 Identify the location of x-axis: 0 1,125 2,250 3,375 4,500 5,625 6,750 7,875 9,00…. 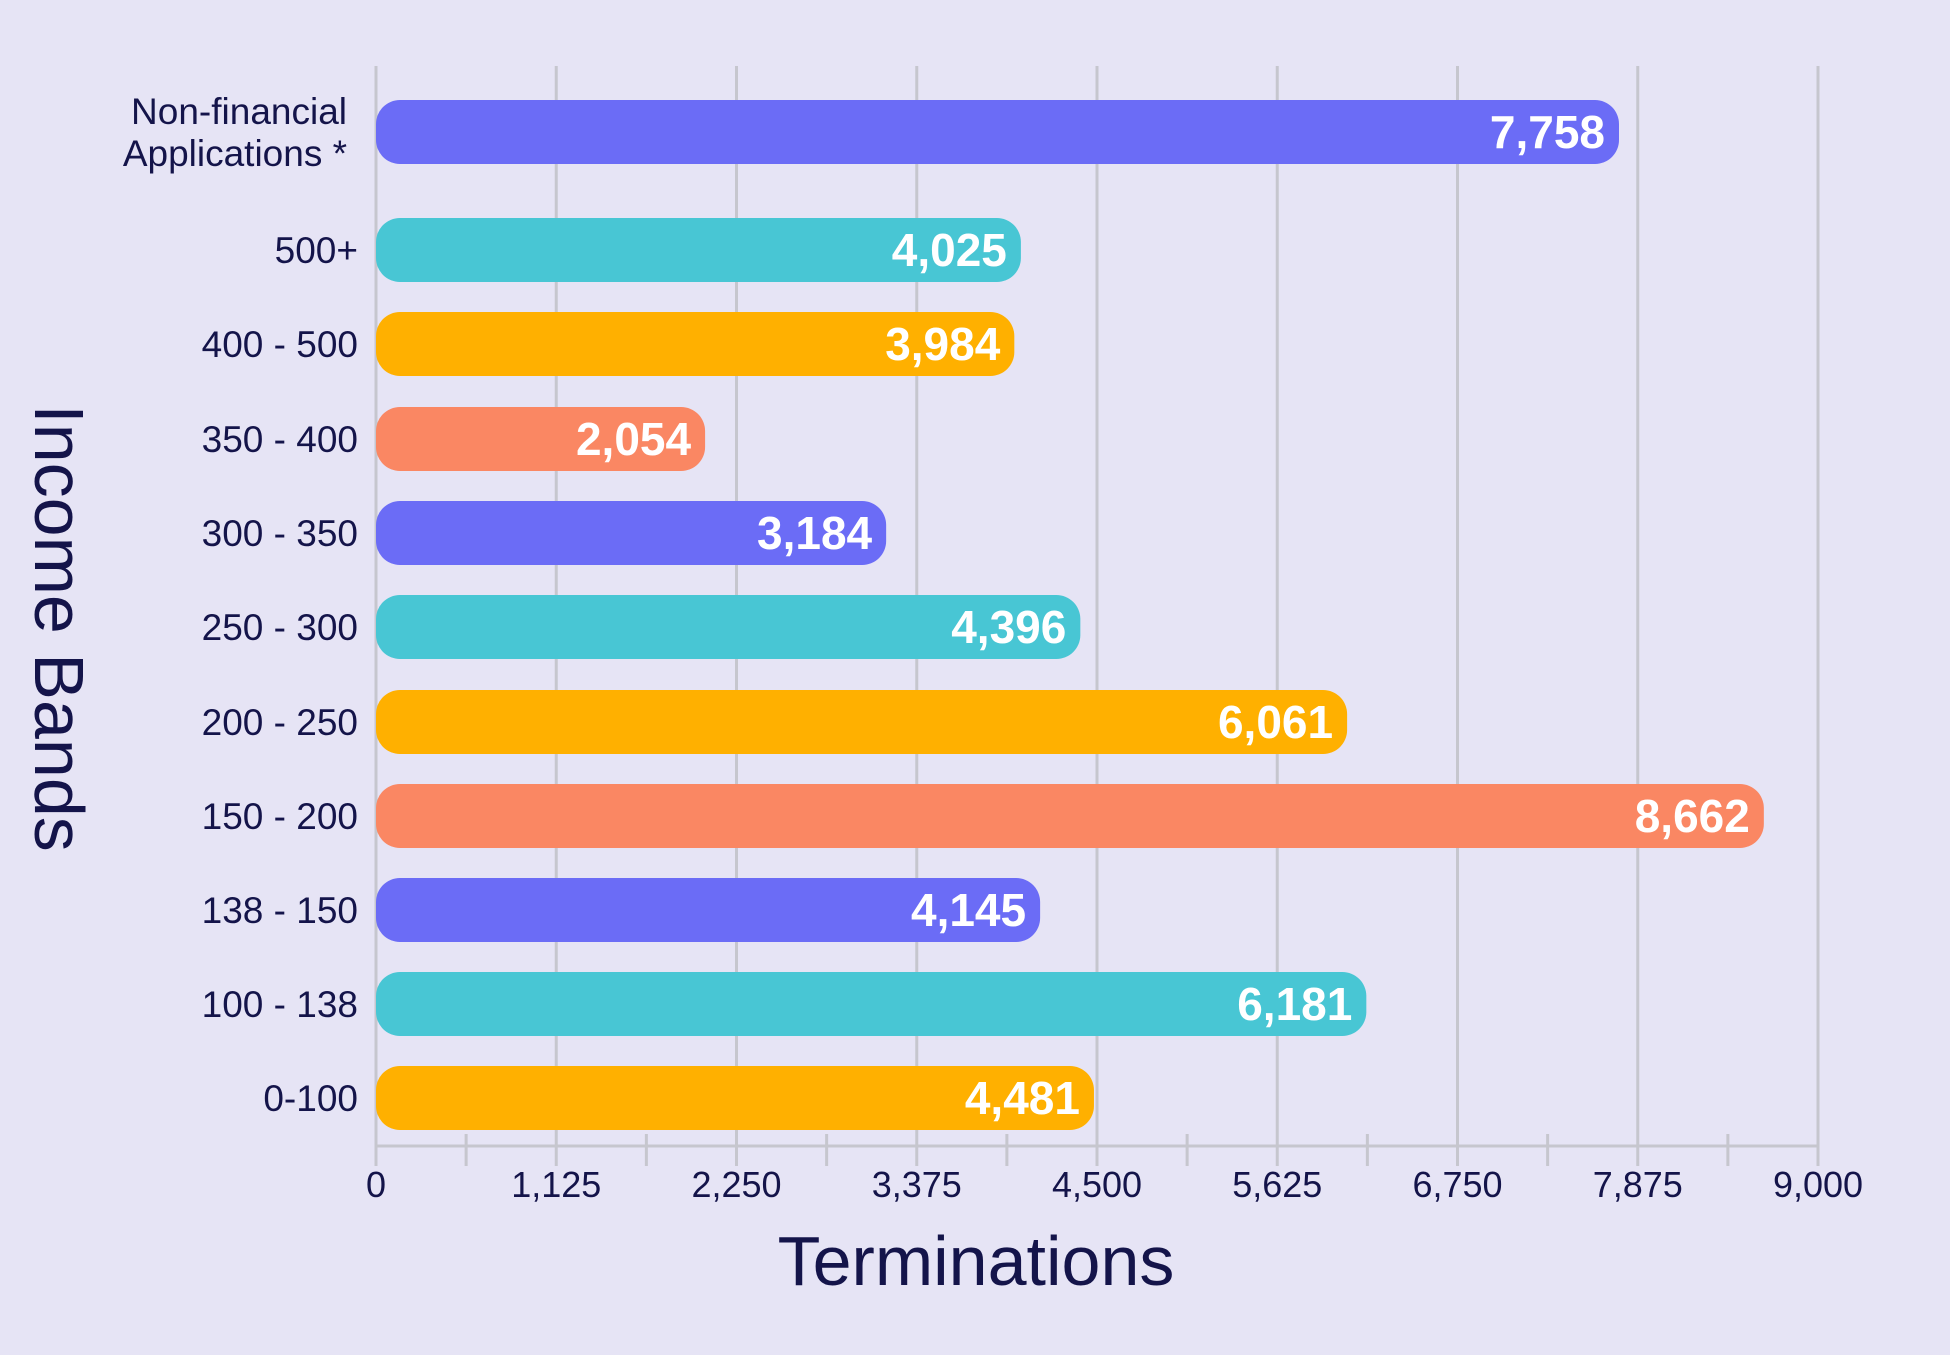
(1114, 1169).